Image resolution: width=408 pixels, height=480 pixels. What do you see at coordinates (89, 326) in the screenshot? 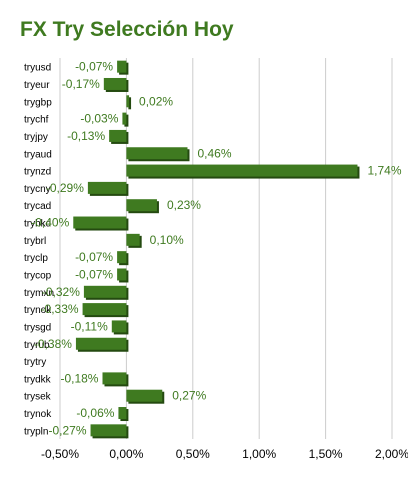
I see `data-label: -0,11%` at bounding box center [89, 326].